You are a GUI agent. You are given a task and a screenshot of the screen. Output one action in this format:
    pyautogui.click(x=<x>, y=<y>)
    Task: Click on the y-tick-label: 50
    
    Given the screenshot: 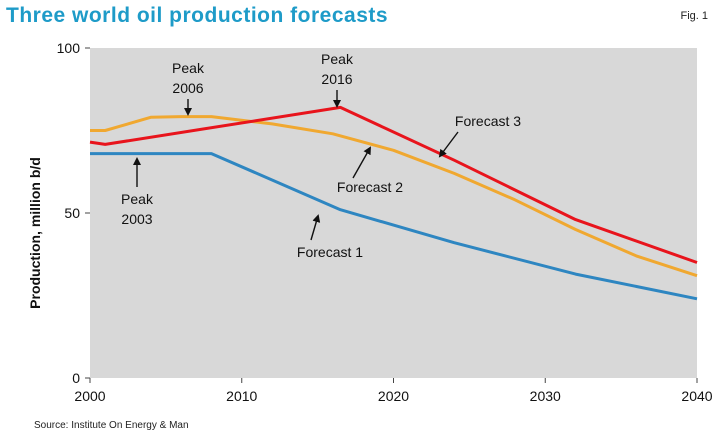 What is the action you would take?
    pyautogui.click(x=72, y=213)
    